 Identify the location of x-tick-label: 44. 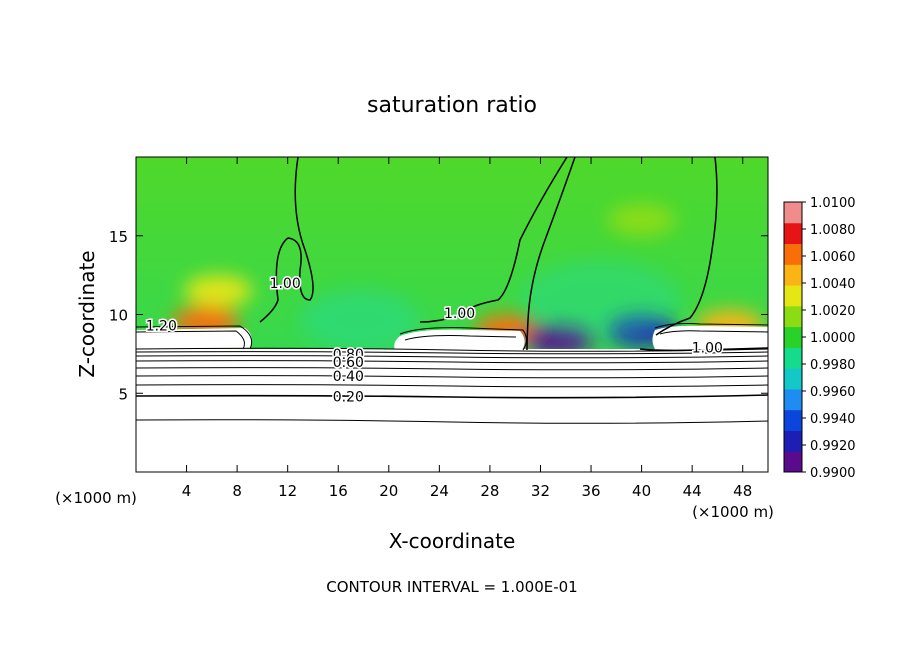
(692, 491).